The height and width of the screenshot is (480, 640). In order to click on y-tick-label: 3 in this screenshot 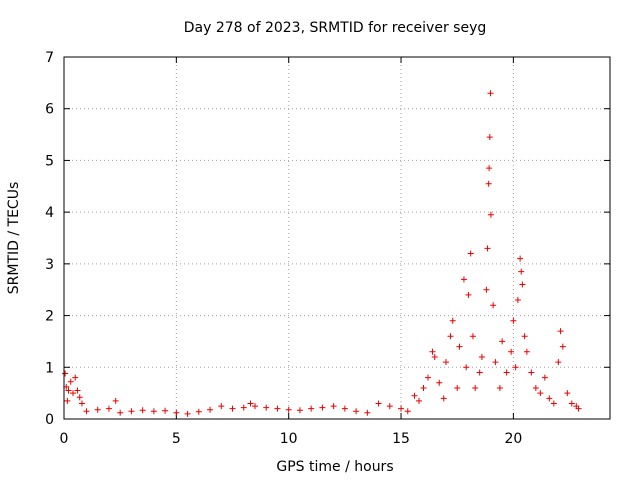, I will do `click(49, 265)`.